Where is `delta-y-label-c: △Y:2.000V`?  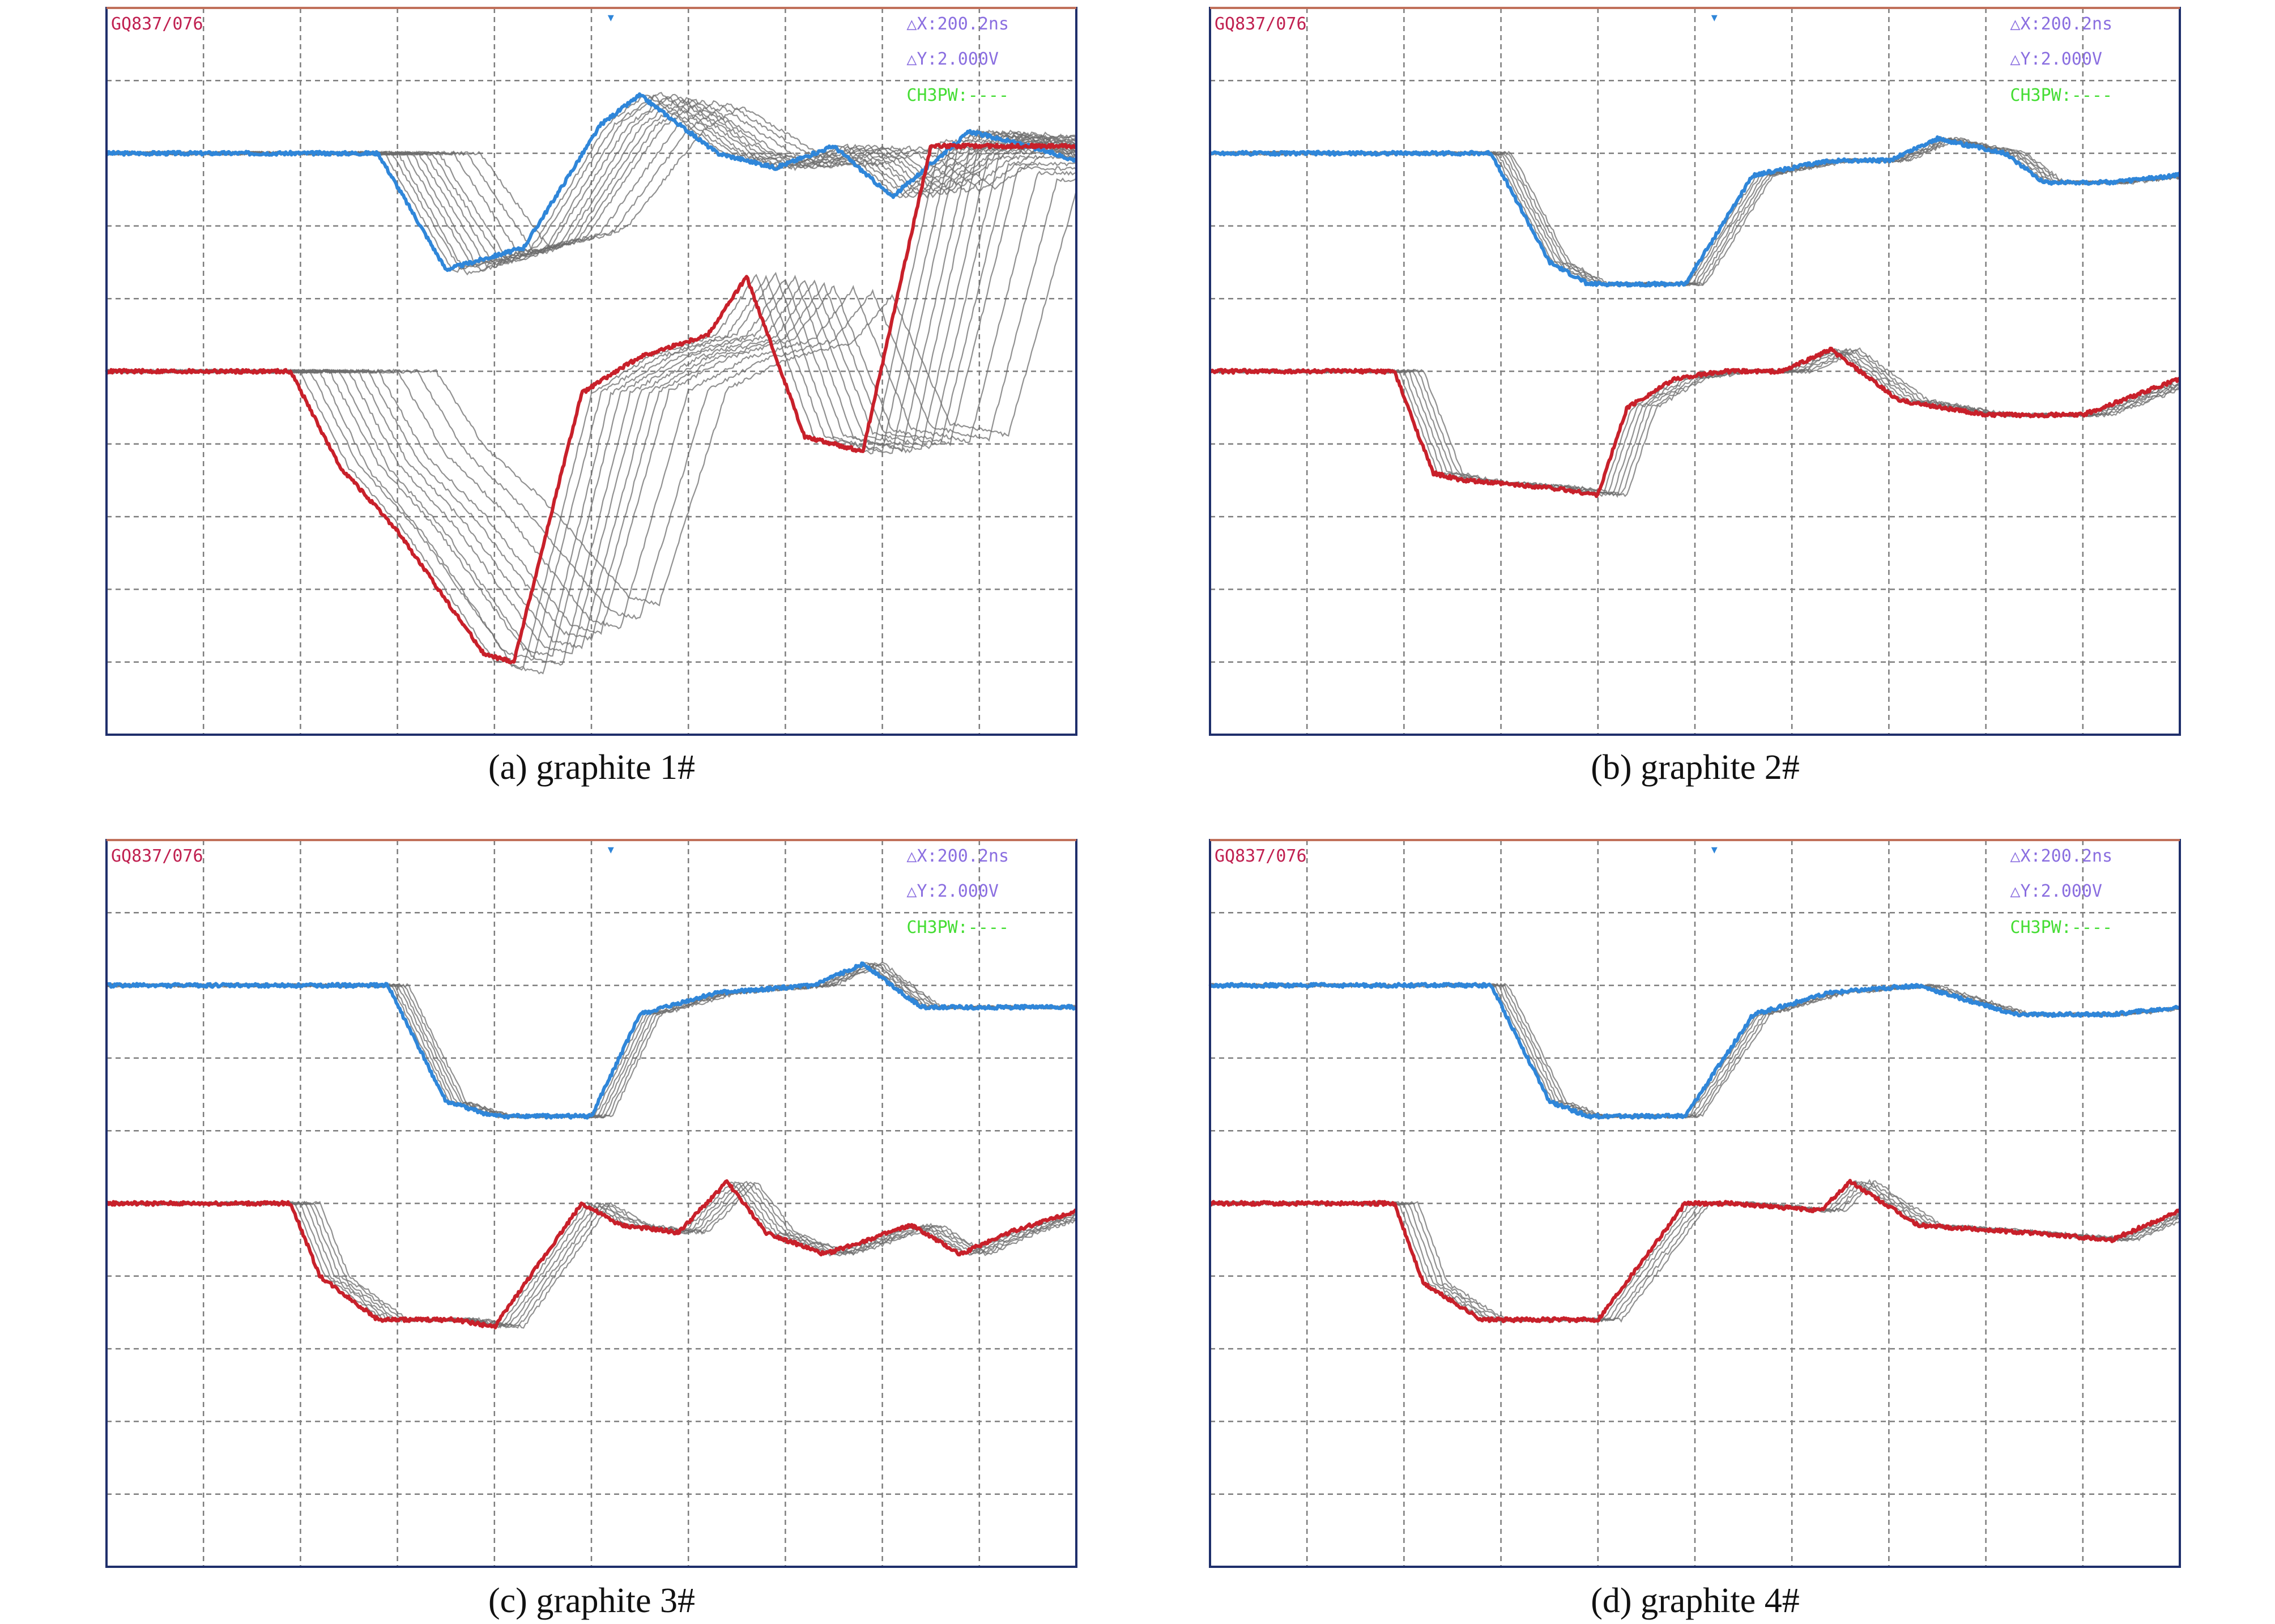
delta-y-label-c: △Y:2.000V is located at coordinates (952, 891).